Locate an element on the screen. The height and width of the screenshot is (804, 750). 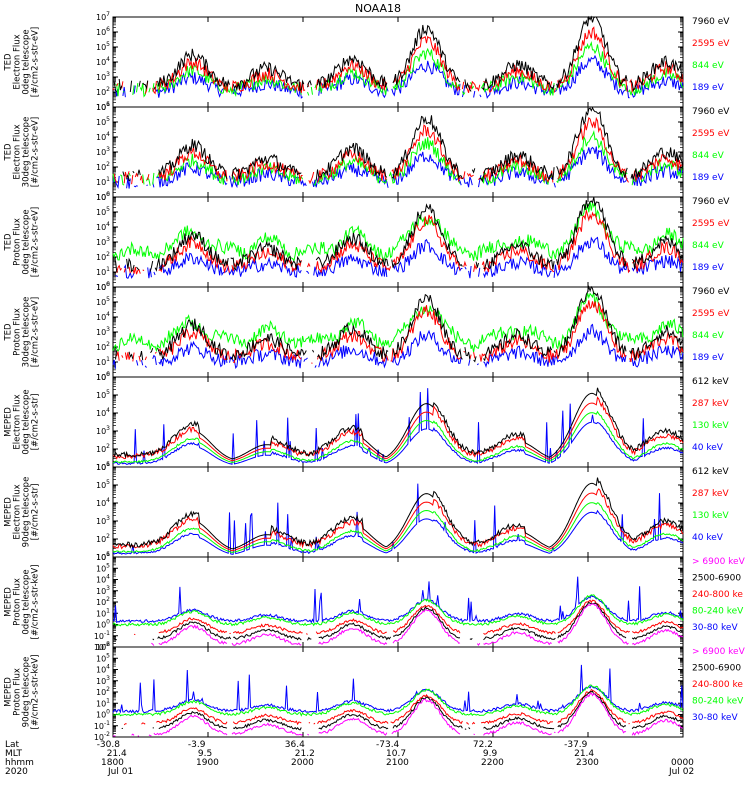
lat-value: 36.4 is located at coordinates (295, 745).